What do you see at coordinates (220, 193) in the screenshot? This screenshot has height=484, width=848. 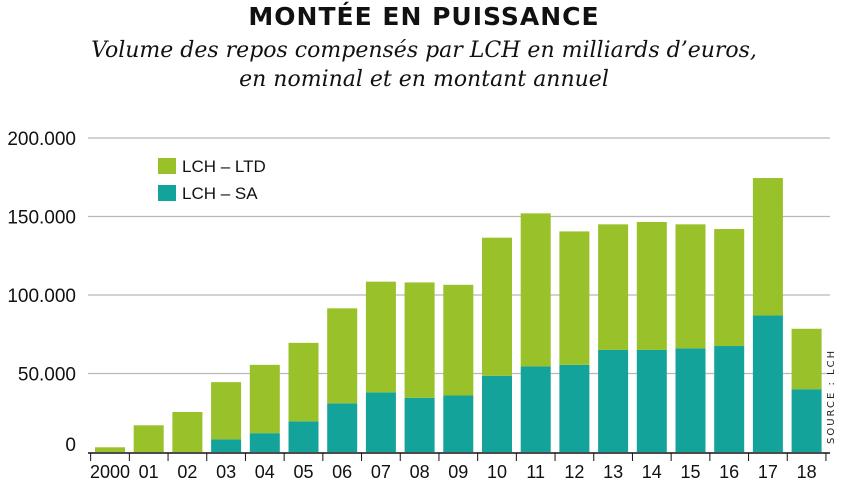 I see `legend-label: LCH – SA` at bounding box center [220, 193].